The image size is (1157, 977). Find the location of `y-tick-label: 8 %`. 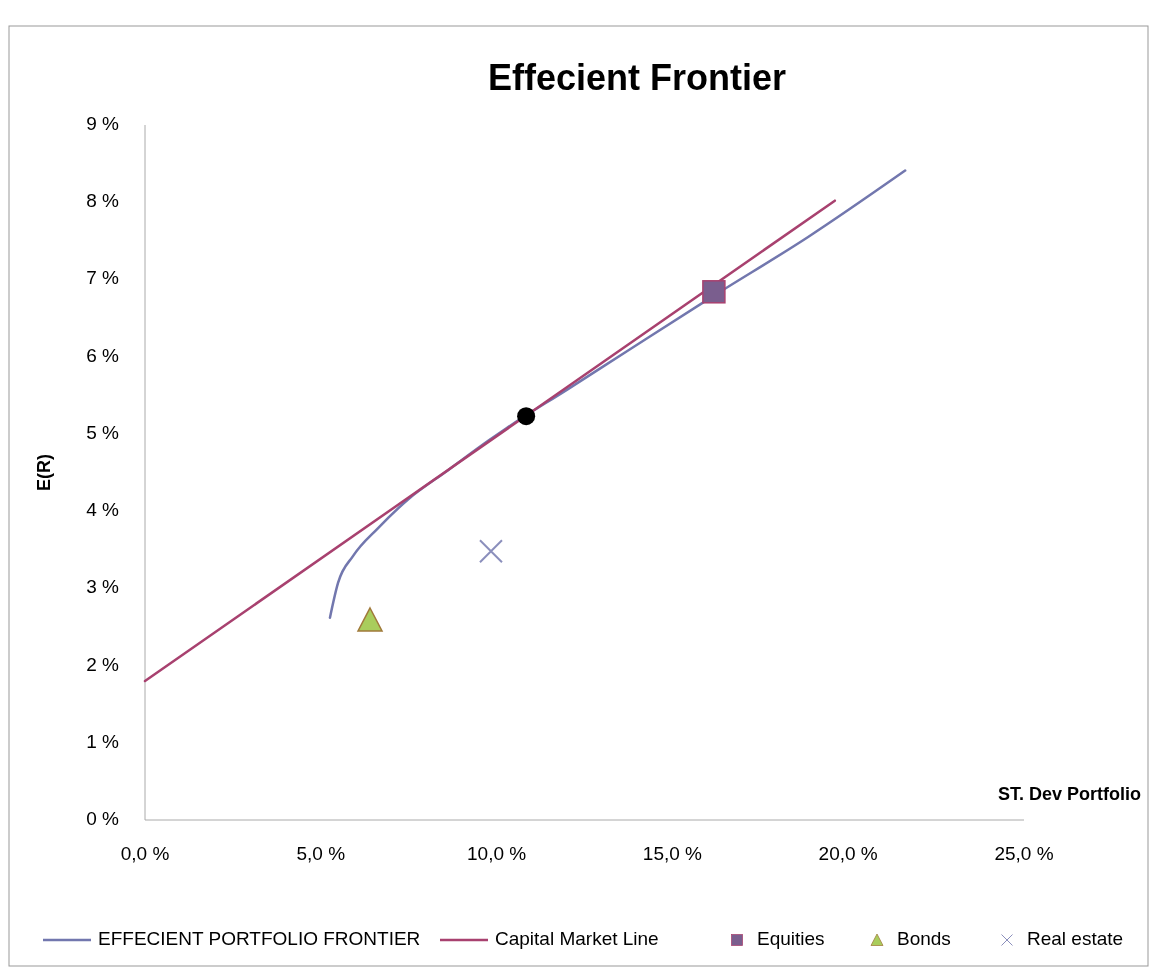

y-tick-label: 8 % is located at coordinates (103, 201).